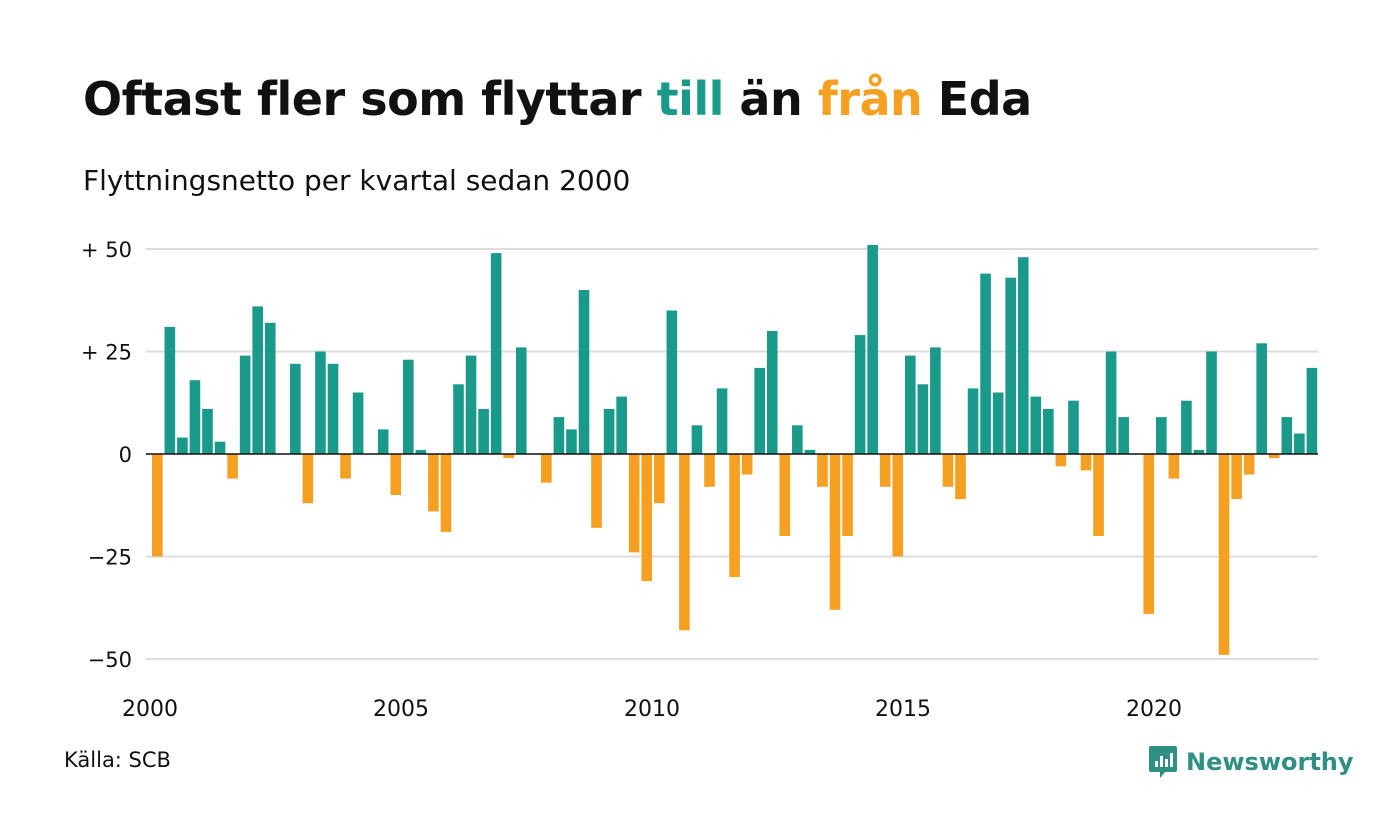 The image size is (1400, 840). Describe the element at coordinates (1270, 762) in the screenshot. I see `brand-name: Newsworthy` at that location.